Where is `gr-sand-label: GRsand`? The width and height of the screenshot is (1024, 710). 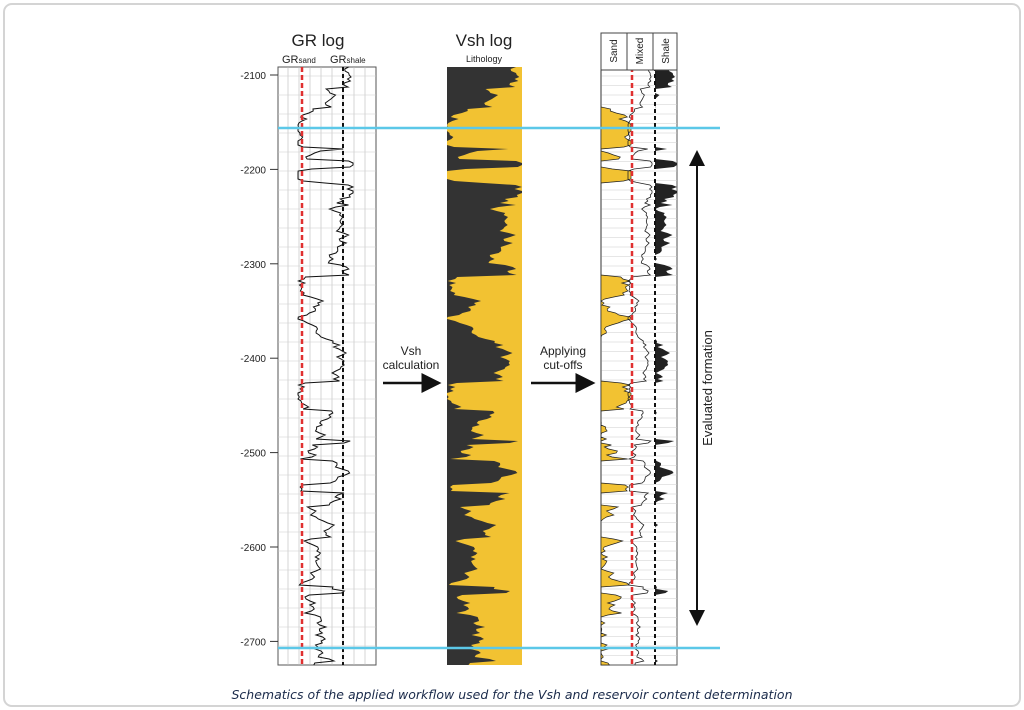 gr-sand-label: GRsand is located at coordinates (299, 60).